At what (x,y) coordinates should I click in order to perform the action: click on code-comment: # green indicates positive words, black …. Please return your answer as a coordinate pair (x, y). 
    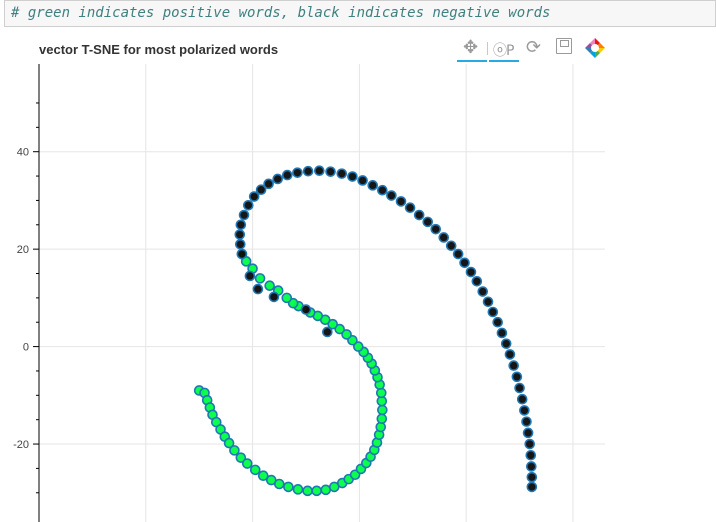
    Looking at the image, I should click on (281, 13).